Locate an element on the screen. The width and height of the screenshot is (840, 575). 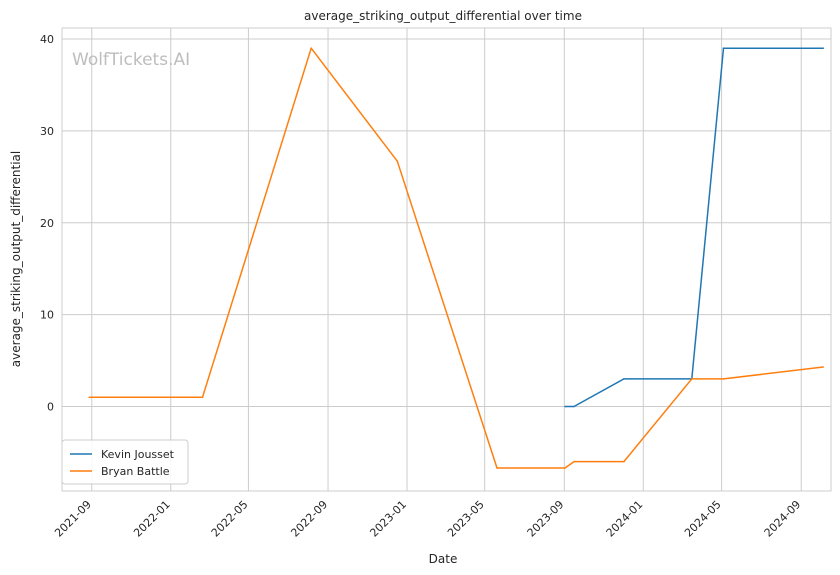
legend-label: Bryan Battle is located at coordinates (135, 471).